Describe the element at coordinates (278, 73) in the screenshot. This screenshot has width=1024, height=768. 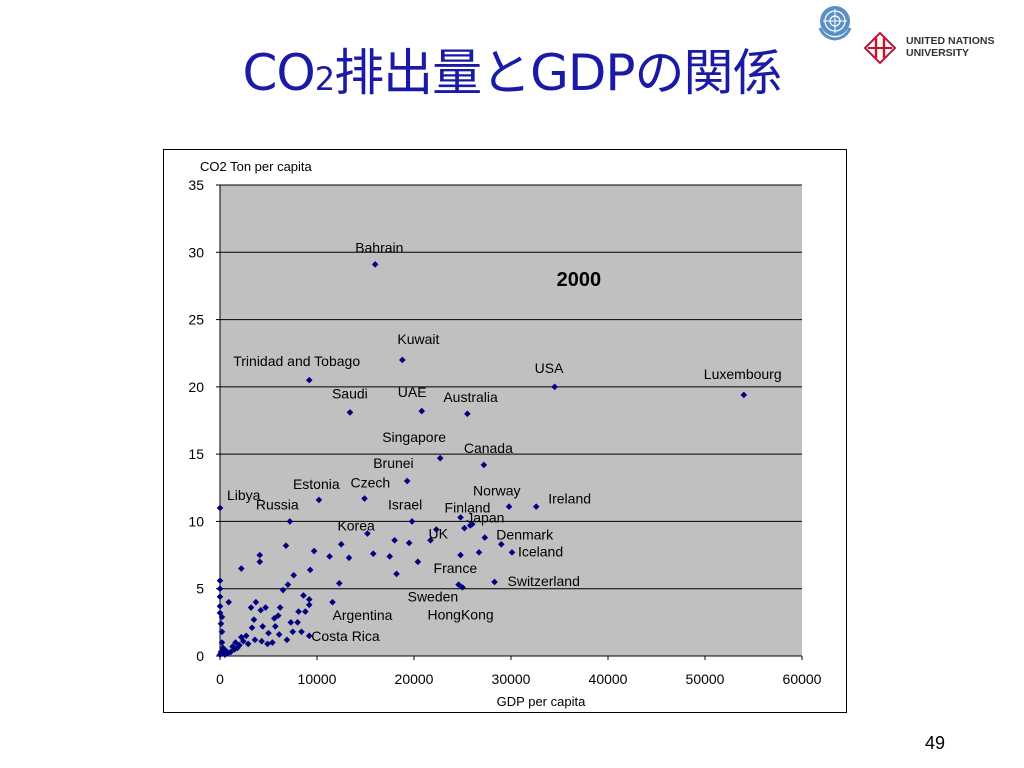
I see `title-part-co: CO` at that location.